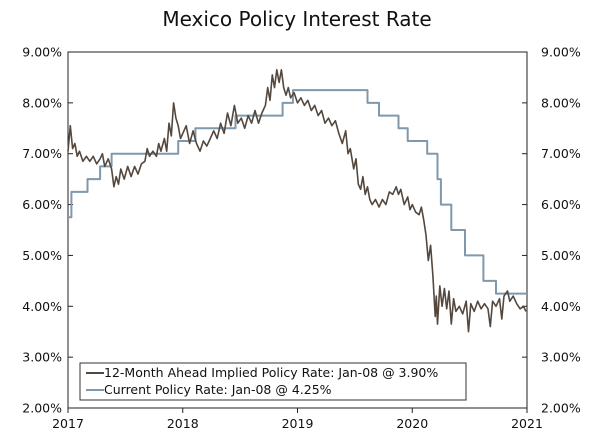 The image size is (600, 436). What do you see at coordinates (561, 357) in the screenshot?
I see `y-tick-label-right: 3.00%` at bounding box center [561, 357].